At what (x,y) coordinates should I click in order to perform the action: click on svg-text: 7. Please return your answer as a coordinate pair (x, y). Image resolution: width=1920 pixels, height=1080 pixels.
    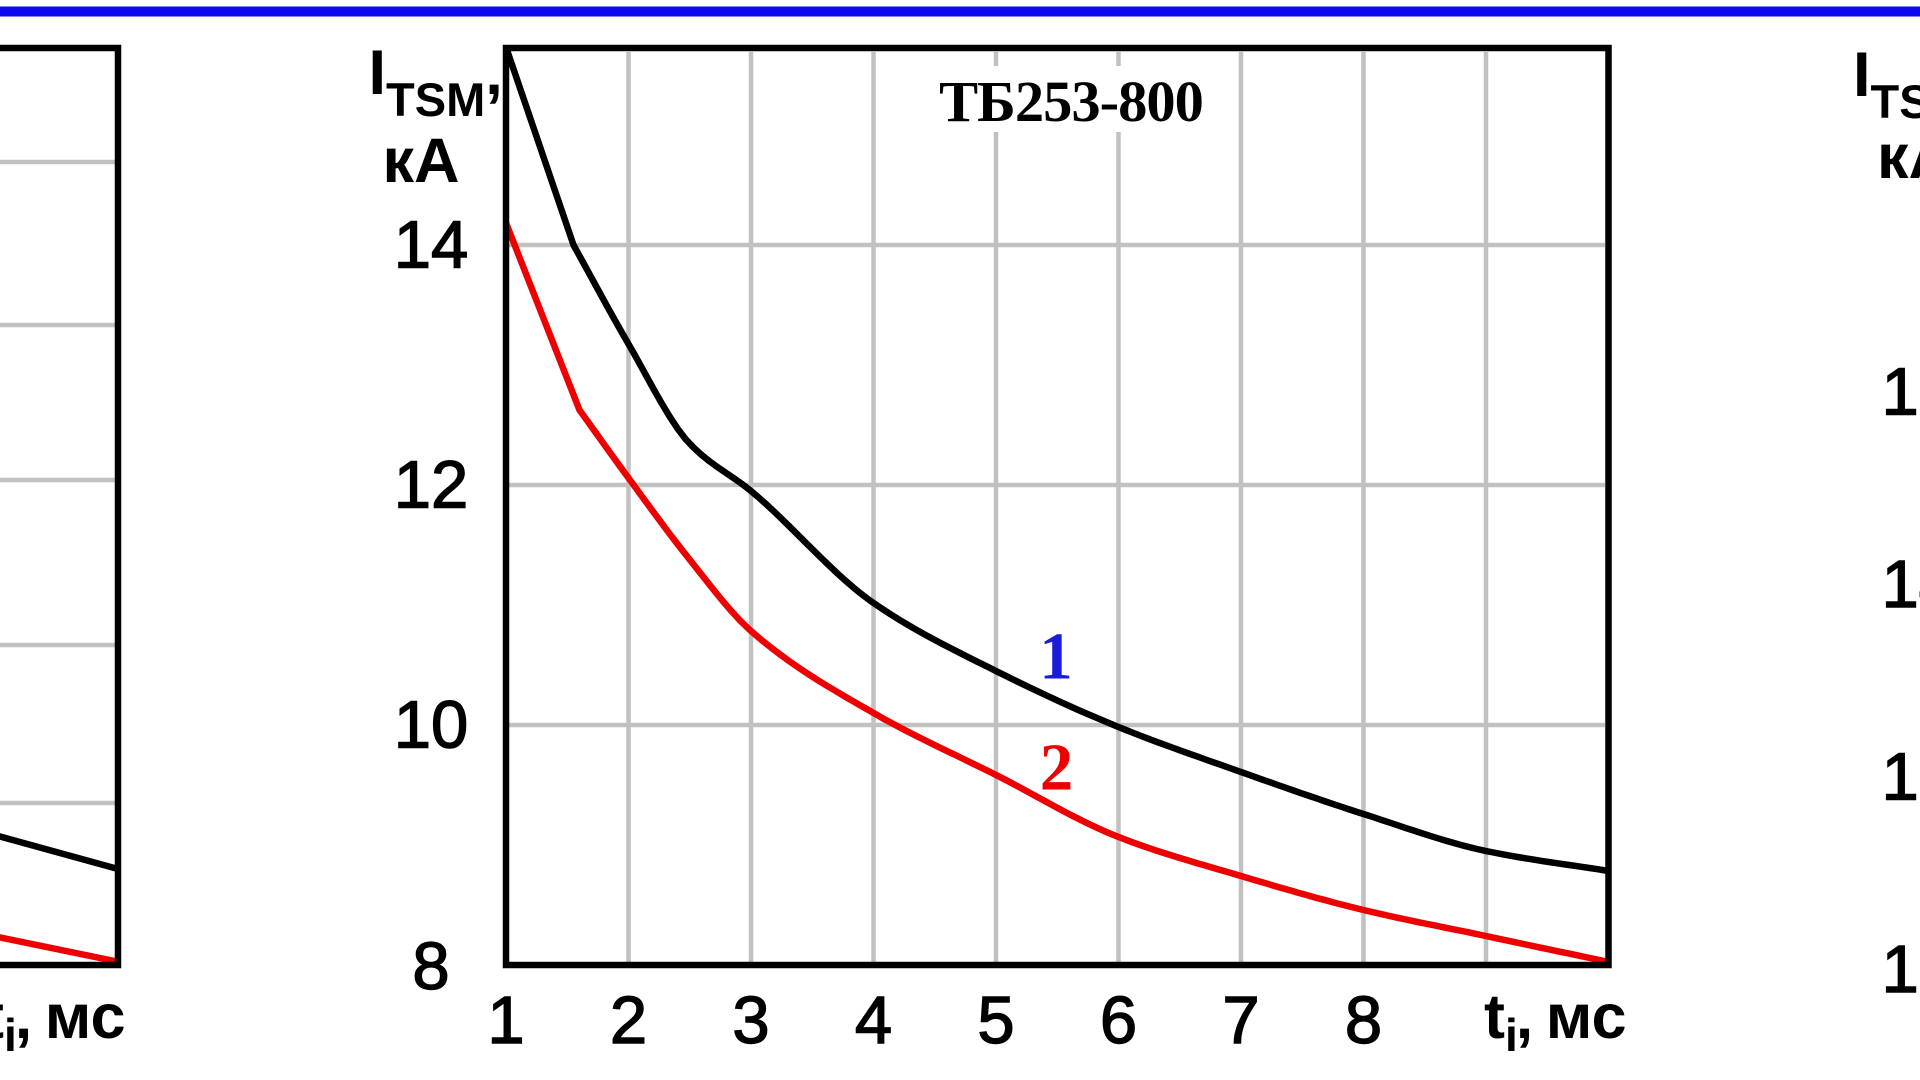
    Looking at the image, I should click on (1240, 1020).